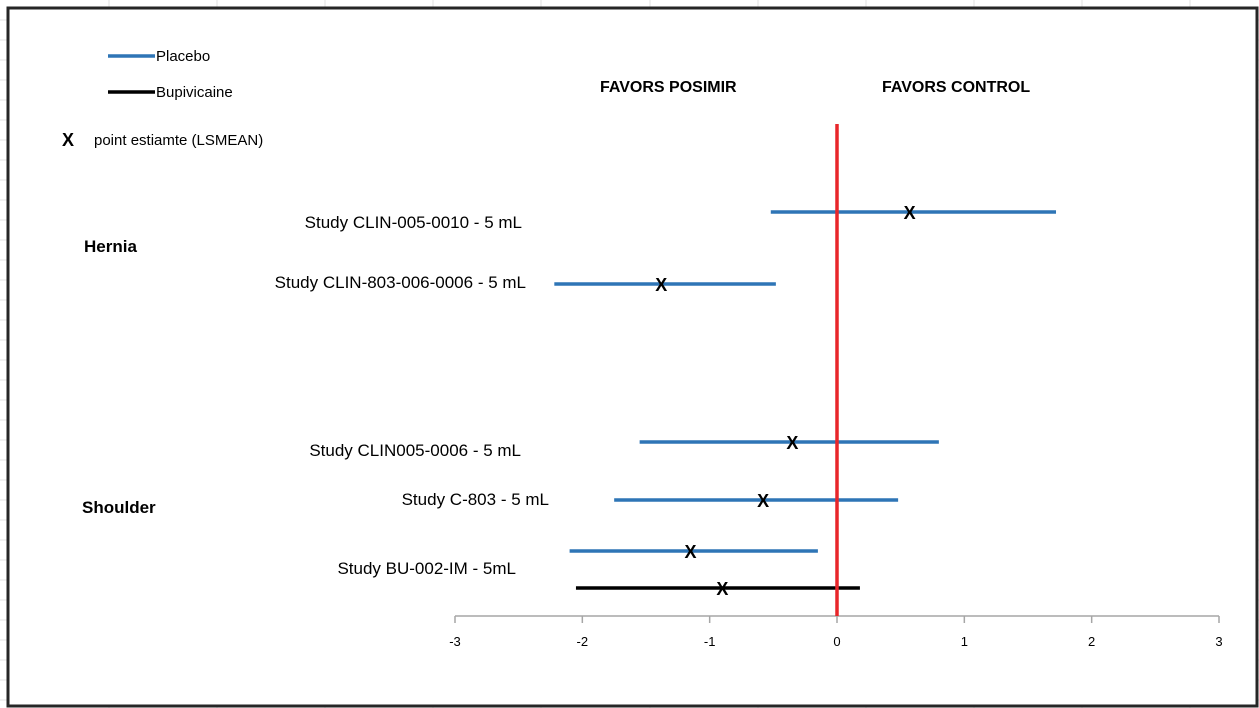 Image resolution: width=1259 pixels, height=708 pixels. What do you see at coordinates (68, 140) in the screenshot?
I see `legend-point-symbol: X` at bounding box center [68, 140].